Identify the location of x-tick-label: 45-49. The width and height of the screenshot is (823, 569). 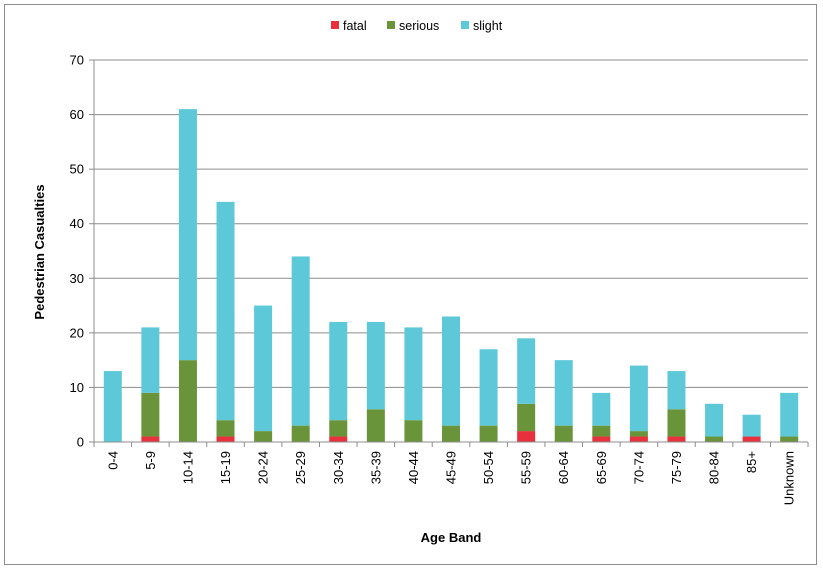
(451, 467).